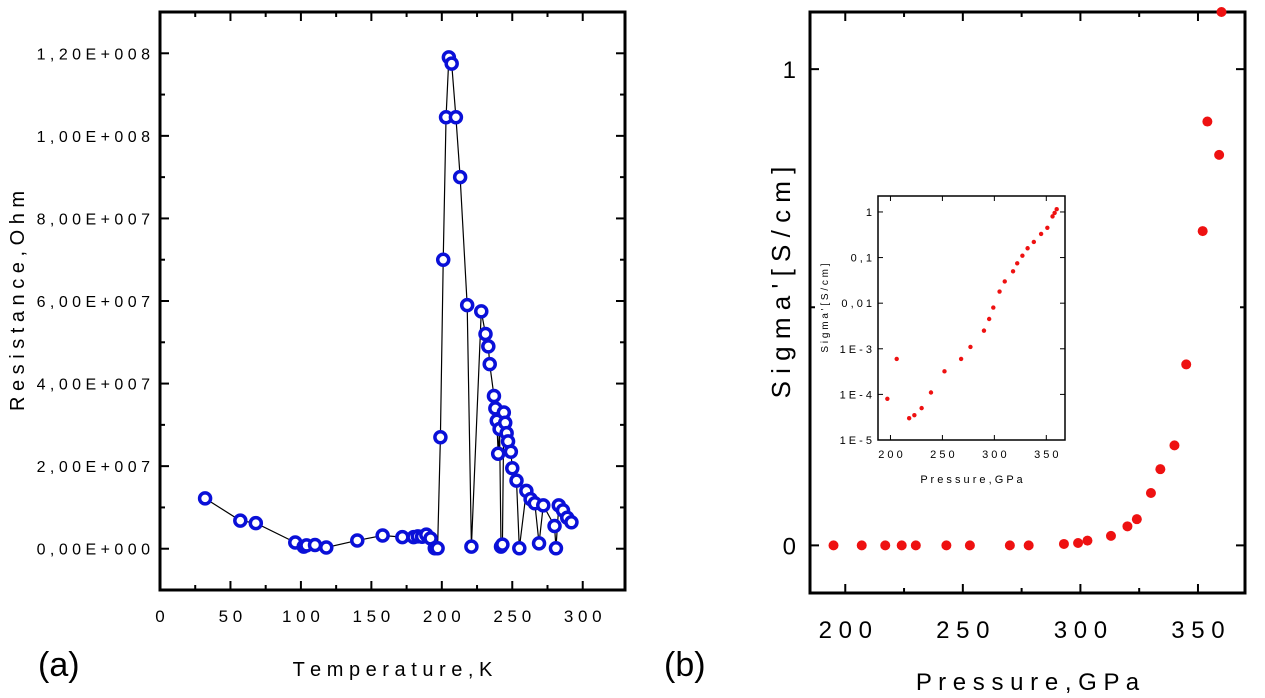 This screenshot has width=1265, height=698. I want to click on y-tick-label: 1 , 2 0 E + 0 0 8, so click(94, 54).